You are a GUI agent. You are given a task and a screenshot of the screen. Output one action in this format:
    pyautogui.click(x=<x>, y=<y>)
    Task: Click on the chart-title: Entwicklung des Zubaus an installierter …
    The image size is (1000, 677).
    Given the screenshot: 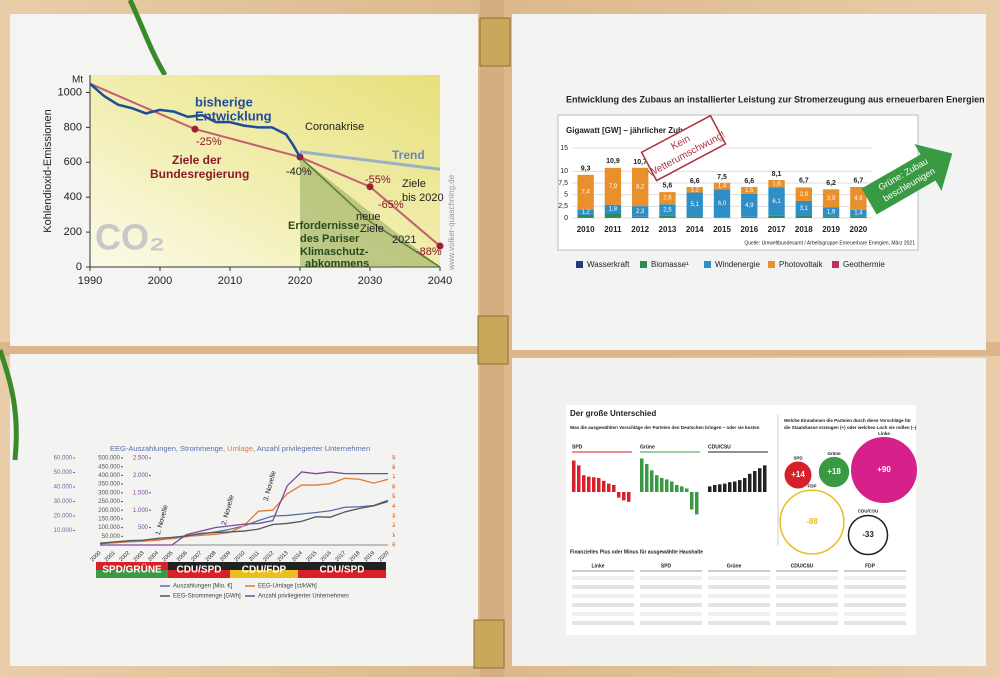 What is the action you would take?
    pyautogui.click(x=775, y=99)
    